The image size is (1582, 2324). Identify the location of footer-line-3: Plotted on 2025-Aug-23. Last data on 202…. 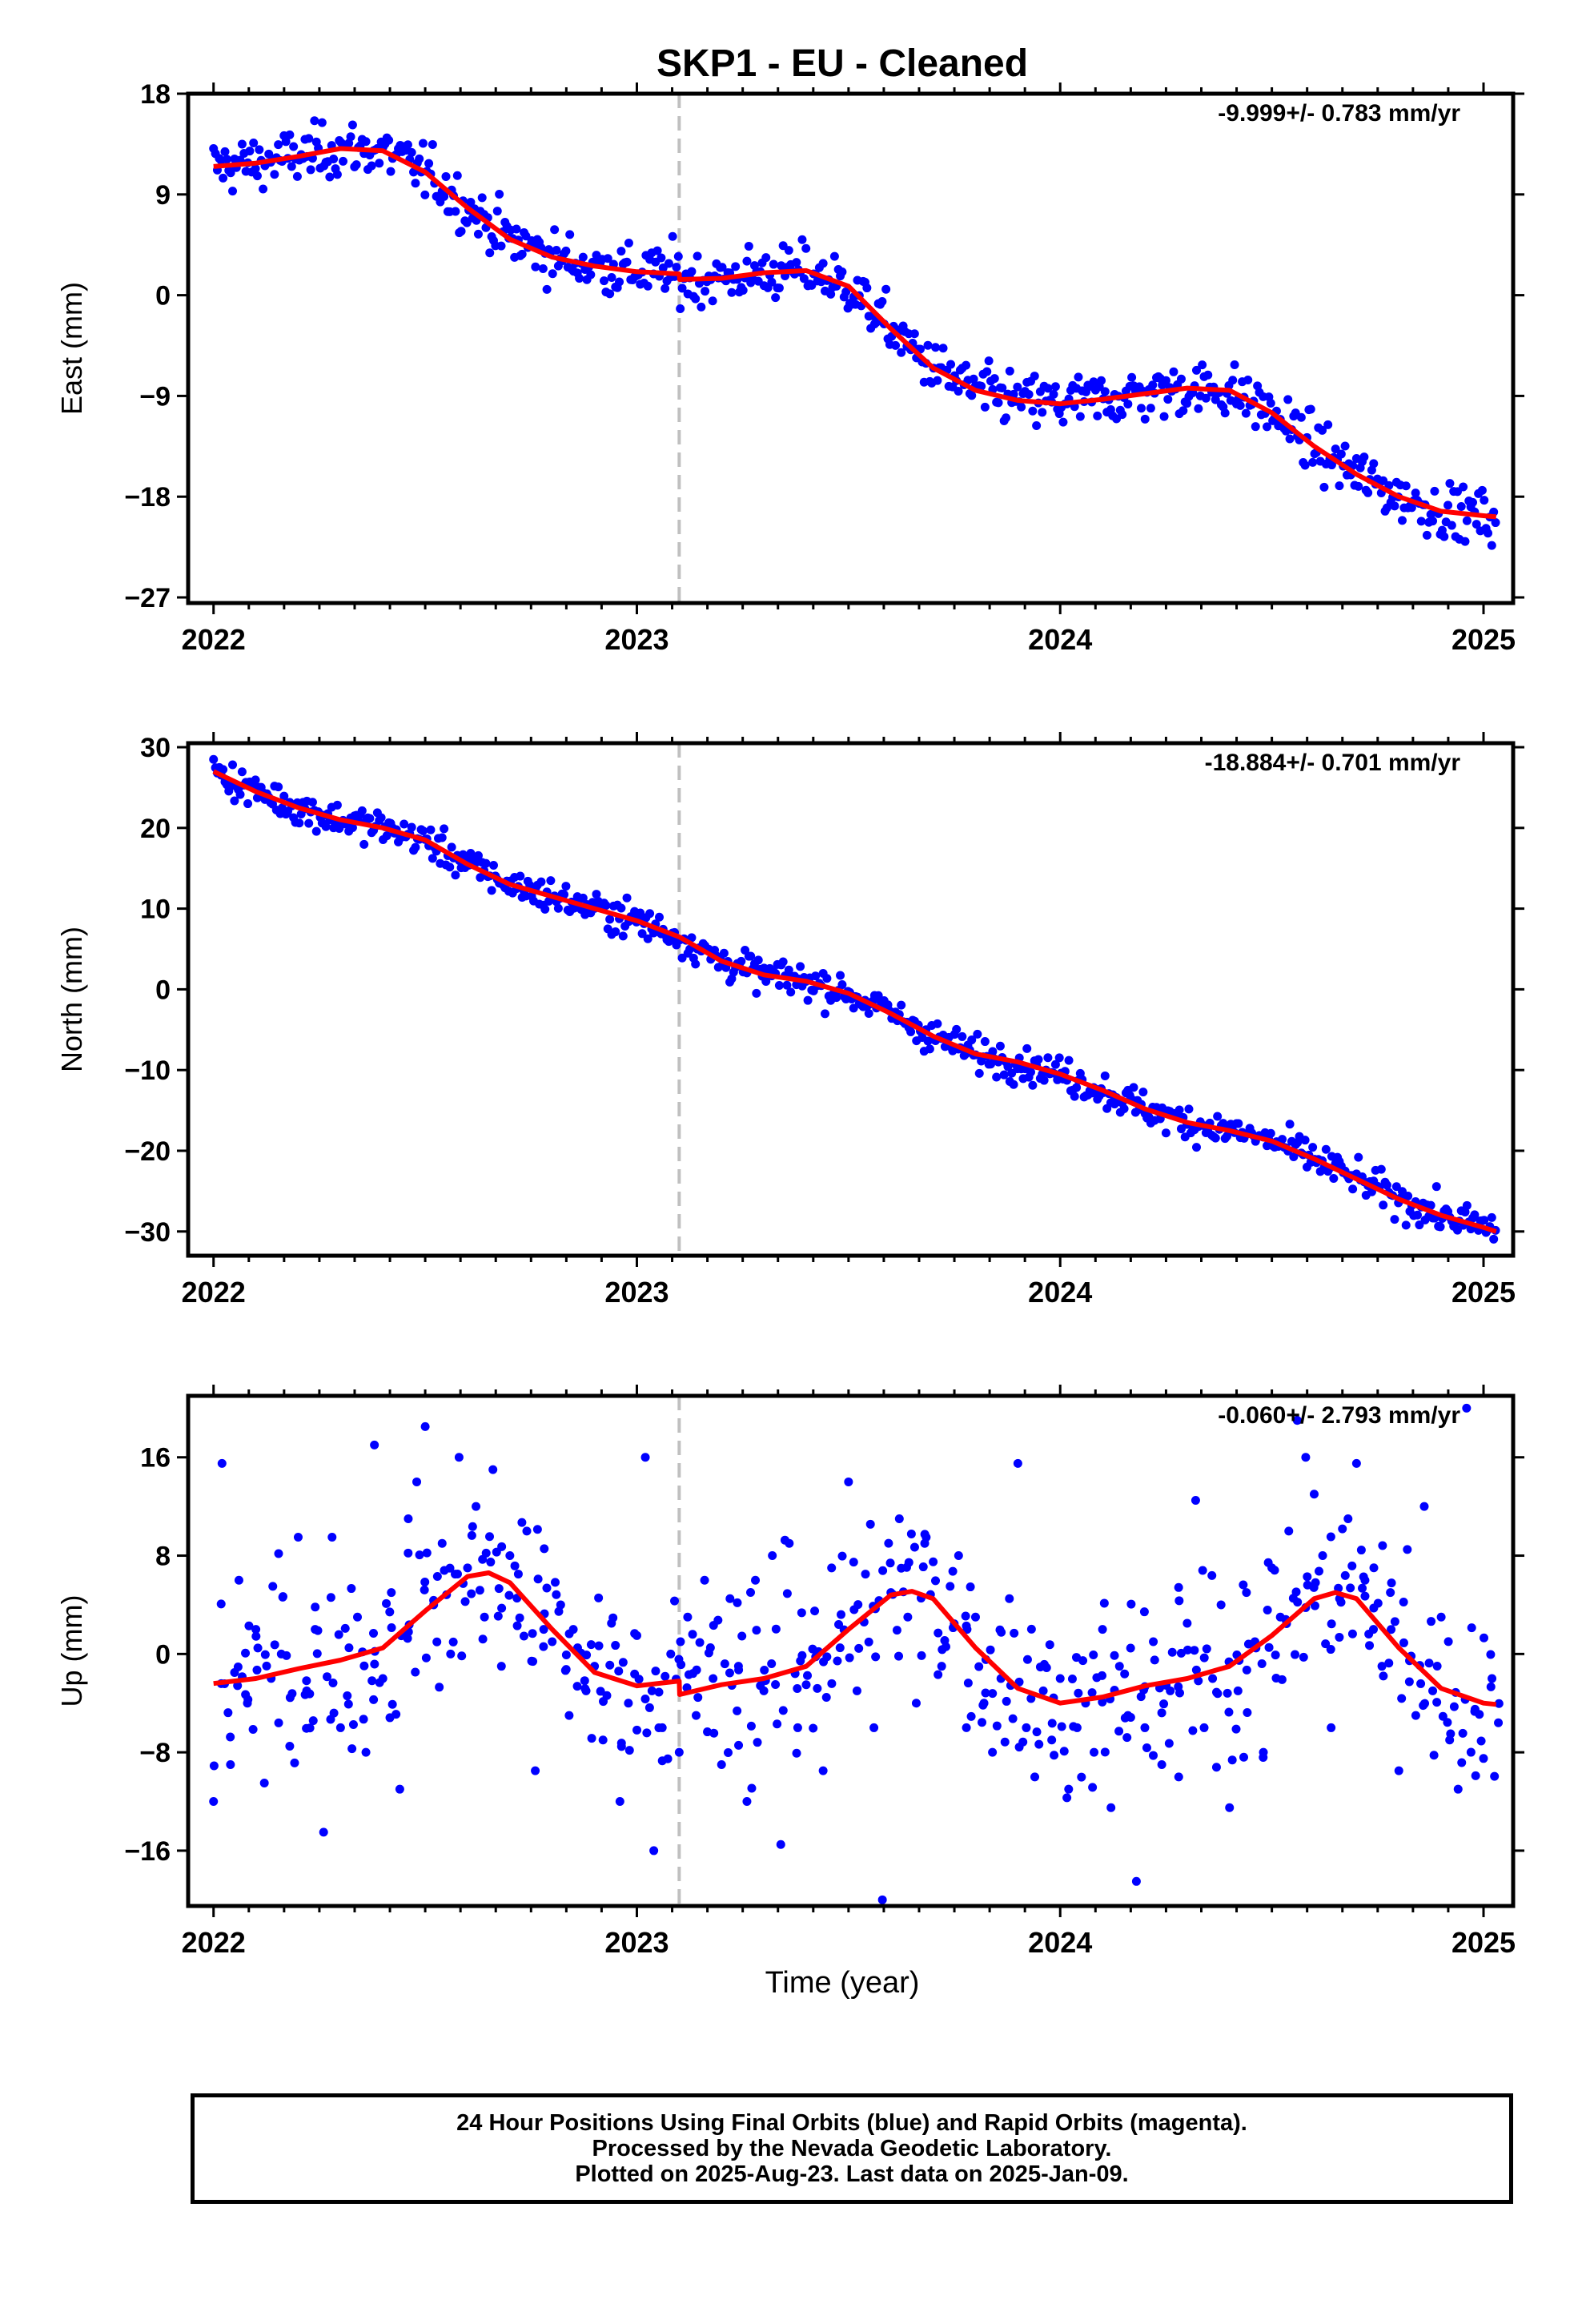
(852, 2174).